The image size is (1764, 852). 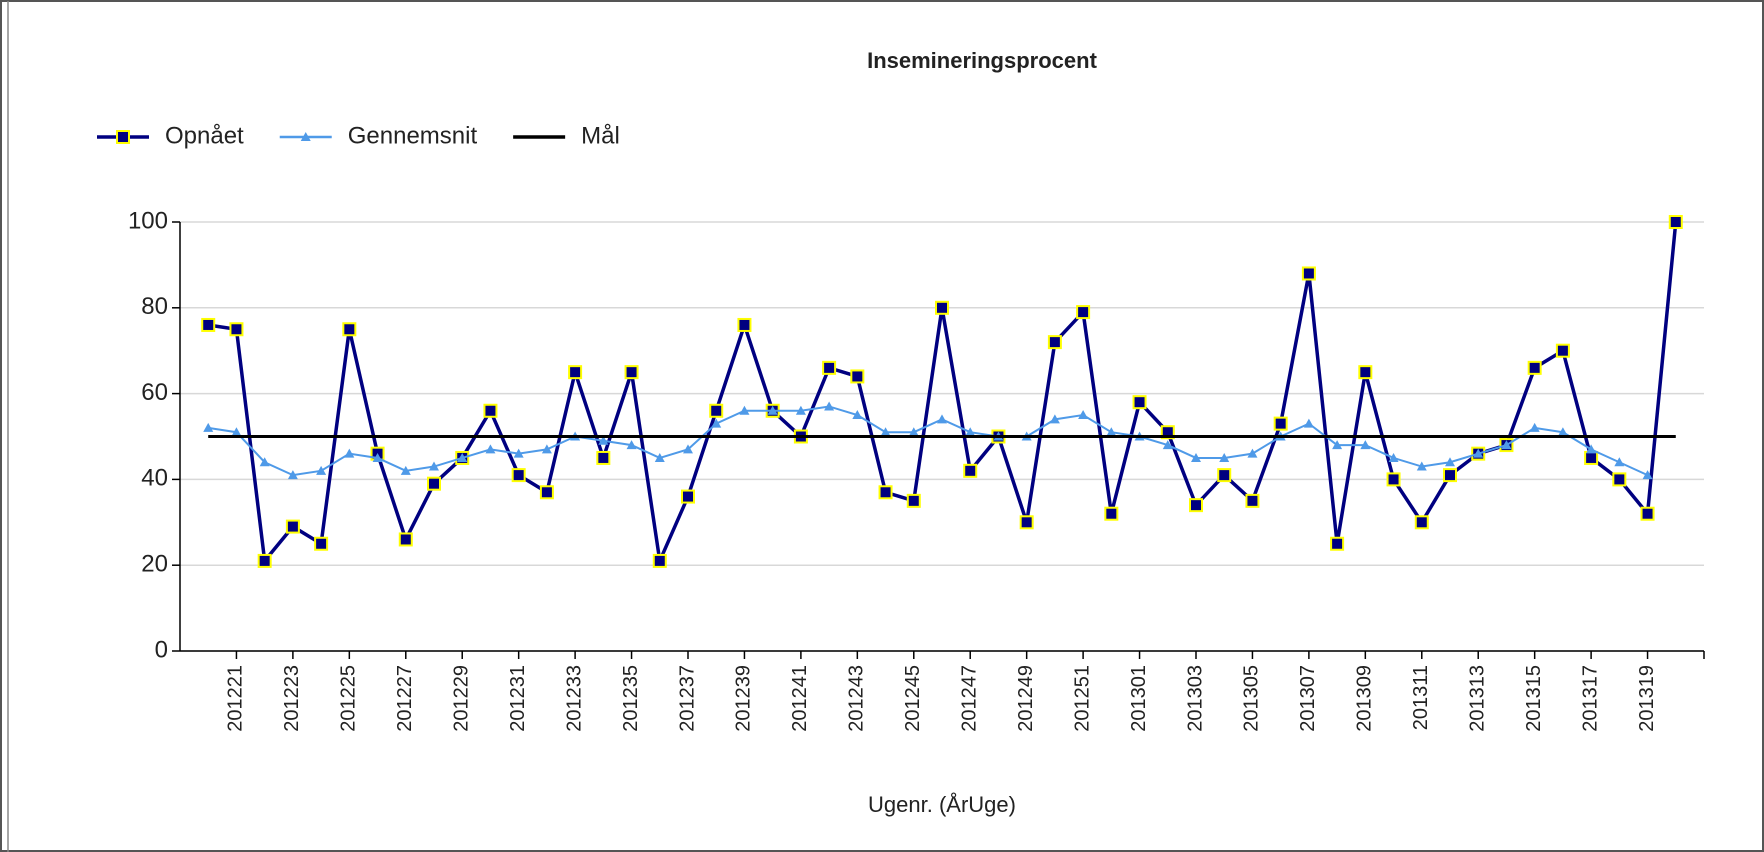 I want to click on x-tick-label: 201317, so click(x=1590, y=698).